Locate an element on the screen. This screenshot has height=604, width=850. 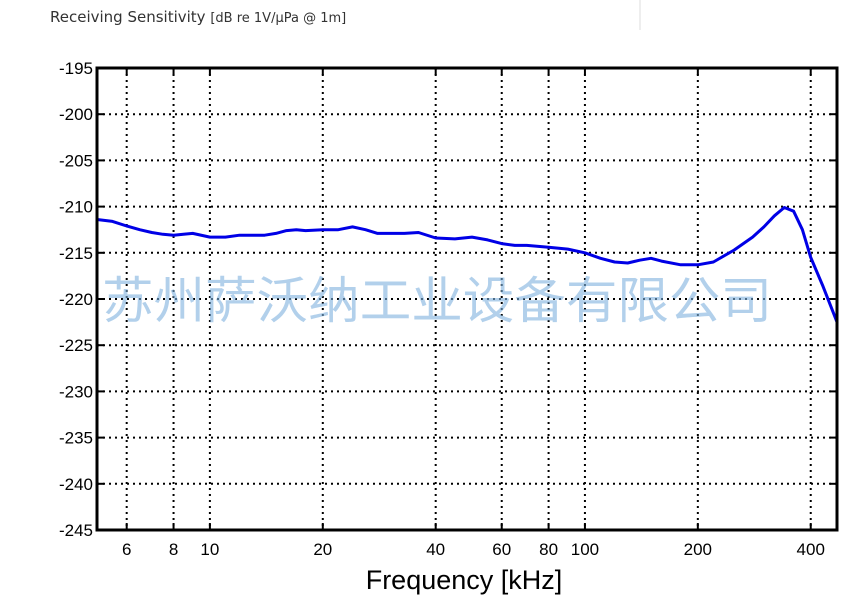
x-tick-label: 100 is located at coordinates (585, 549).